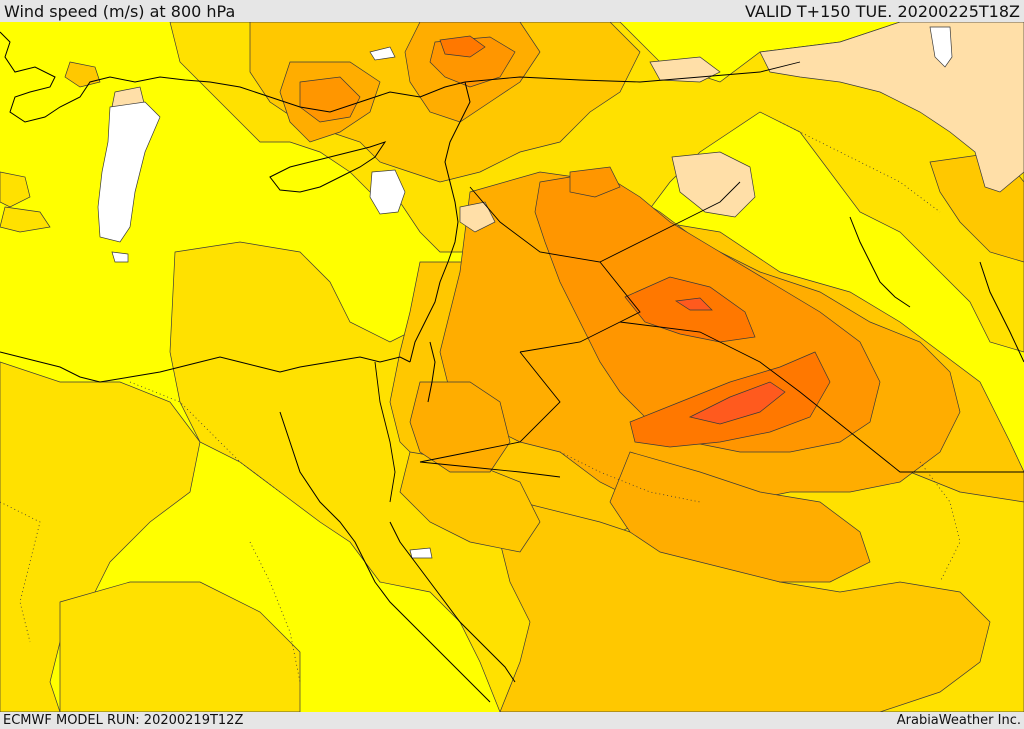 The height and width of the screenshot is (729, 1024). I want to click on border-saudi-west, so click(490, 469).